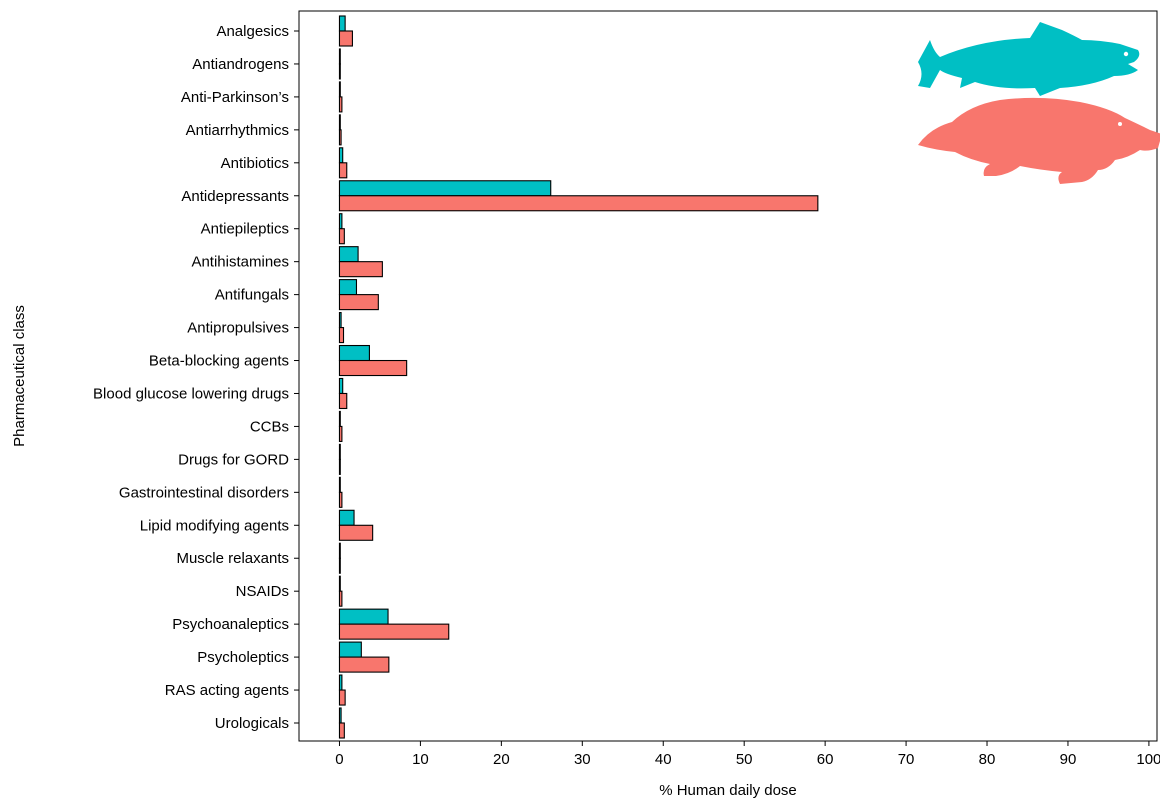 This screenshot has width=1160, height=805. I want to click on x-tick-label: 30, so click(582, 759).